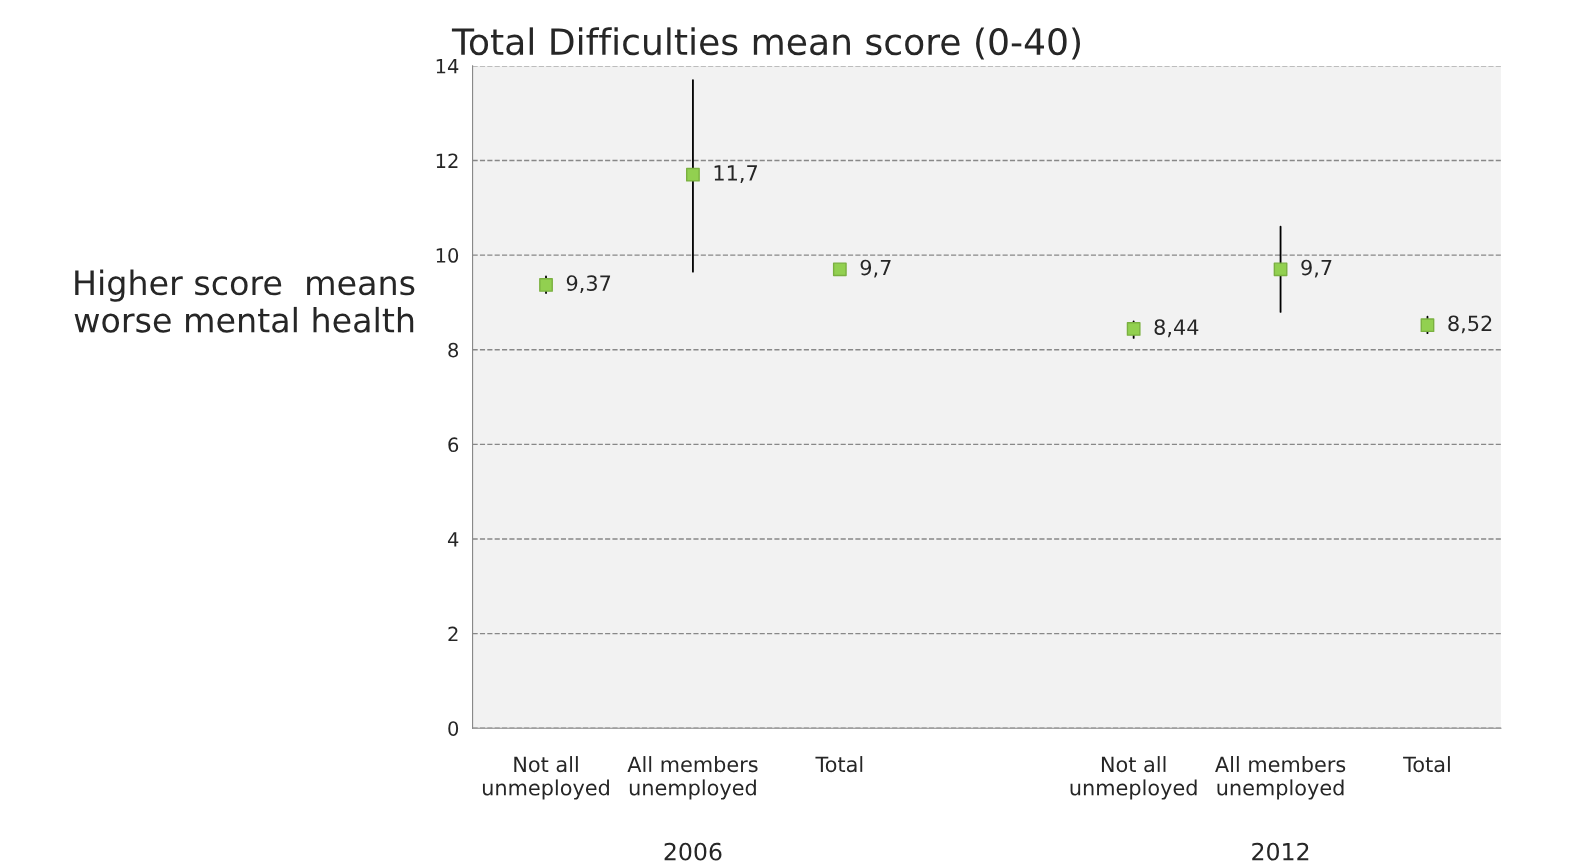 The image size is (1570, 867). Describe the element at coordinates (453, 445) in the screenshot. I see `y-tick-label: 6` at that location.